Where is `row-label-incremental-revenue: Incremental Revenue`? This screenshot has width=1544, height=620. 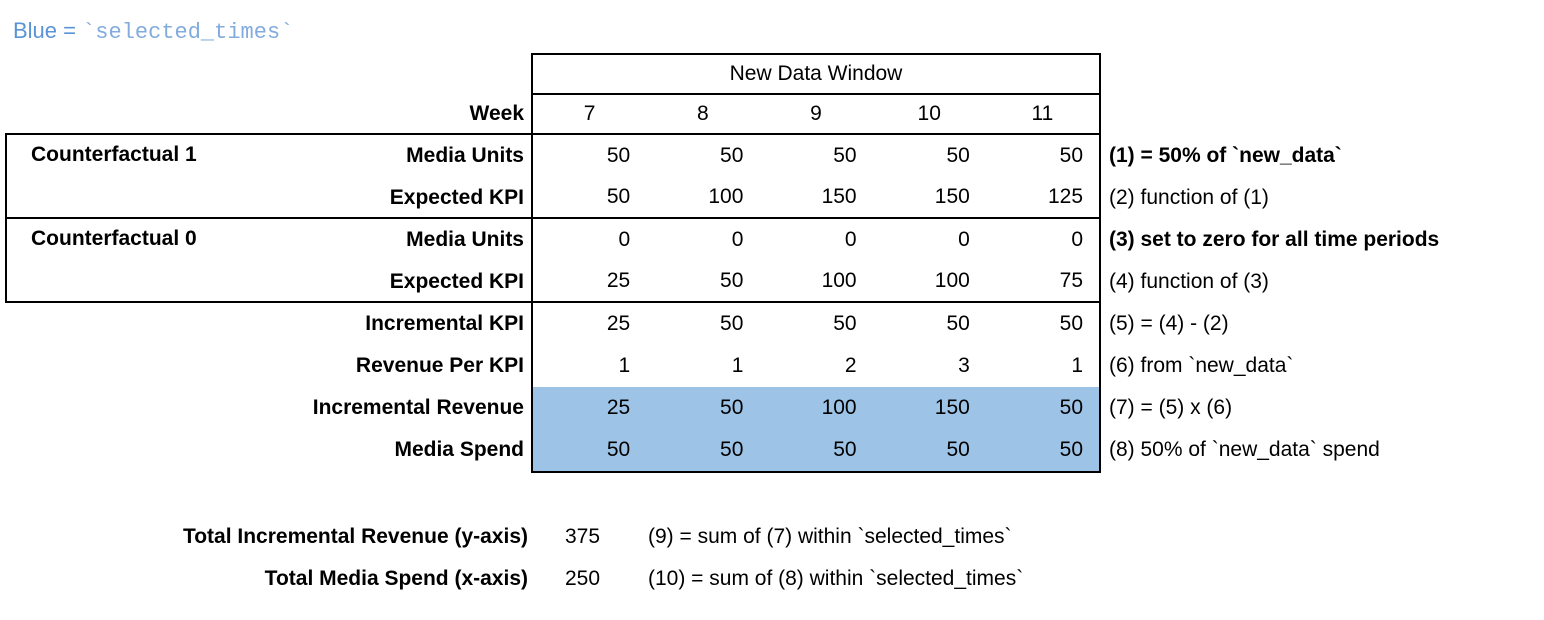 row-label-incremental-revenue: Incremental Revenue is located at coordinates (418, 407).